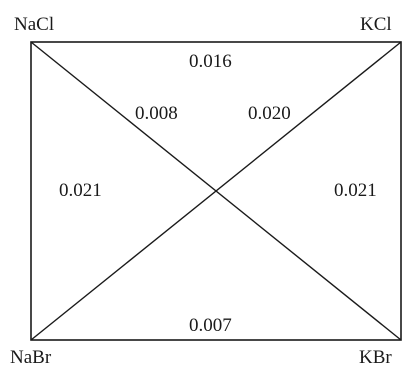  I want to click on corner-label-nabr: NaBr, so click(31, 357).